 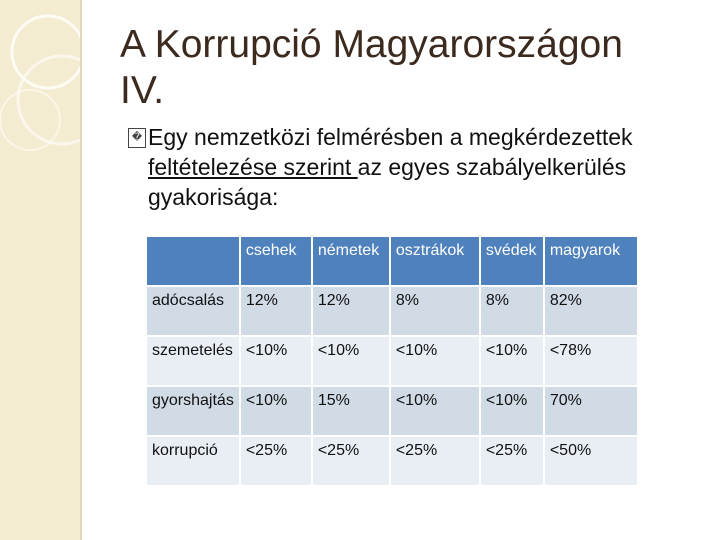 I want to click on table-row-label: korrupció, so click(x=193, y=461).